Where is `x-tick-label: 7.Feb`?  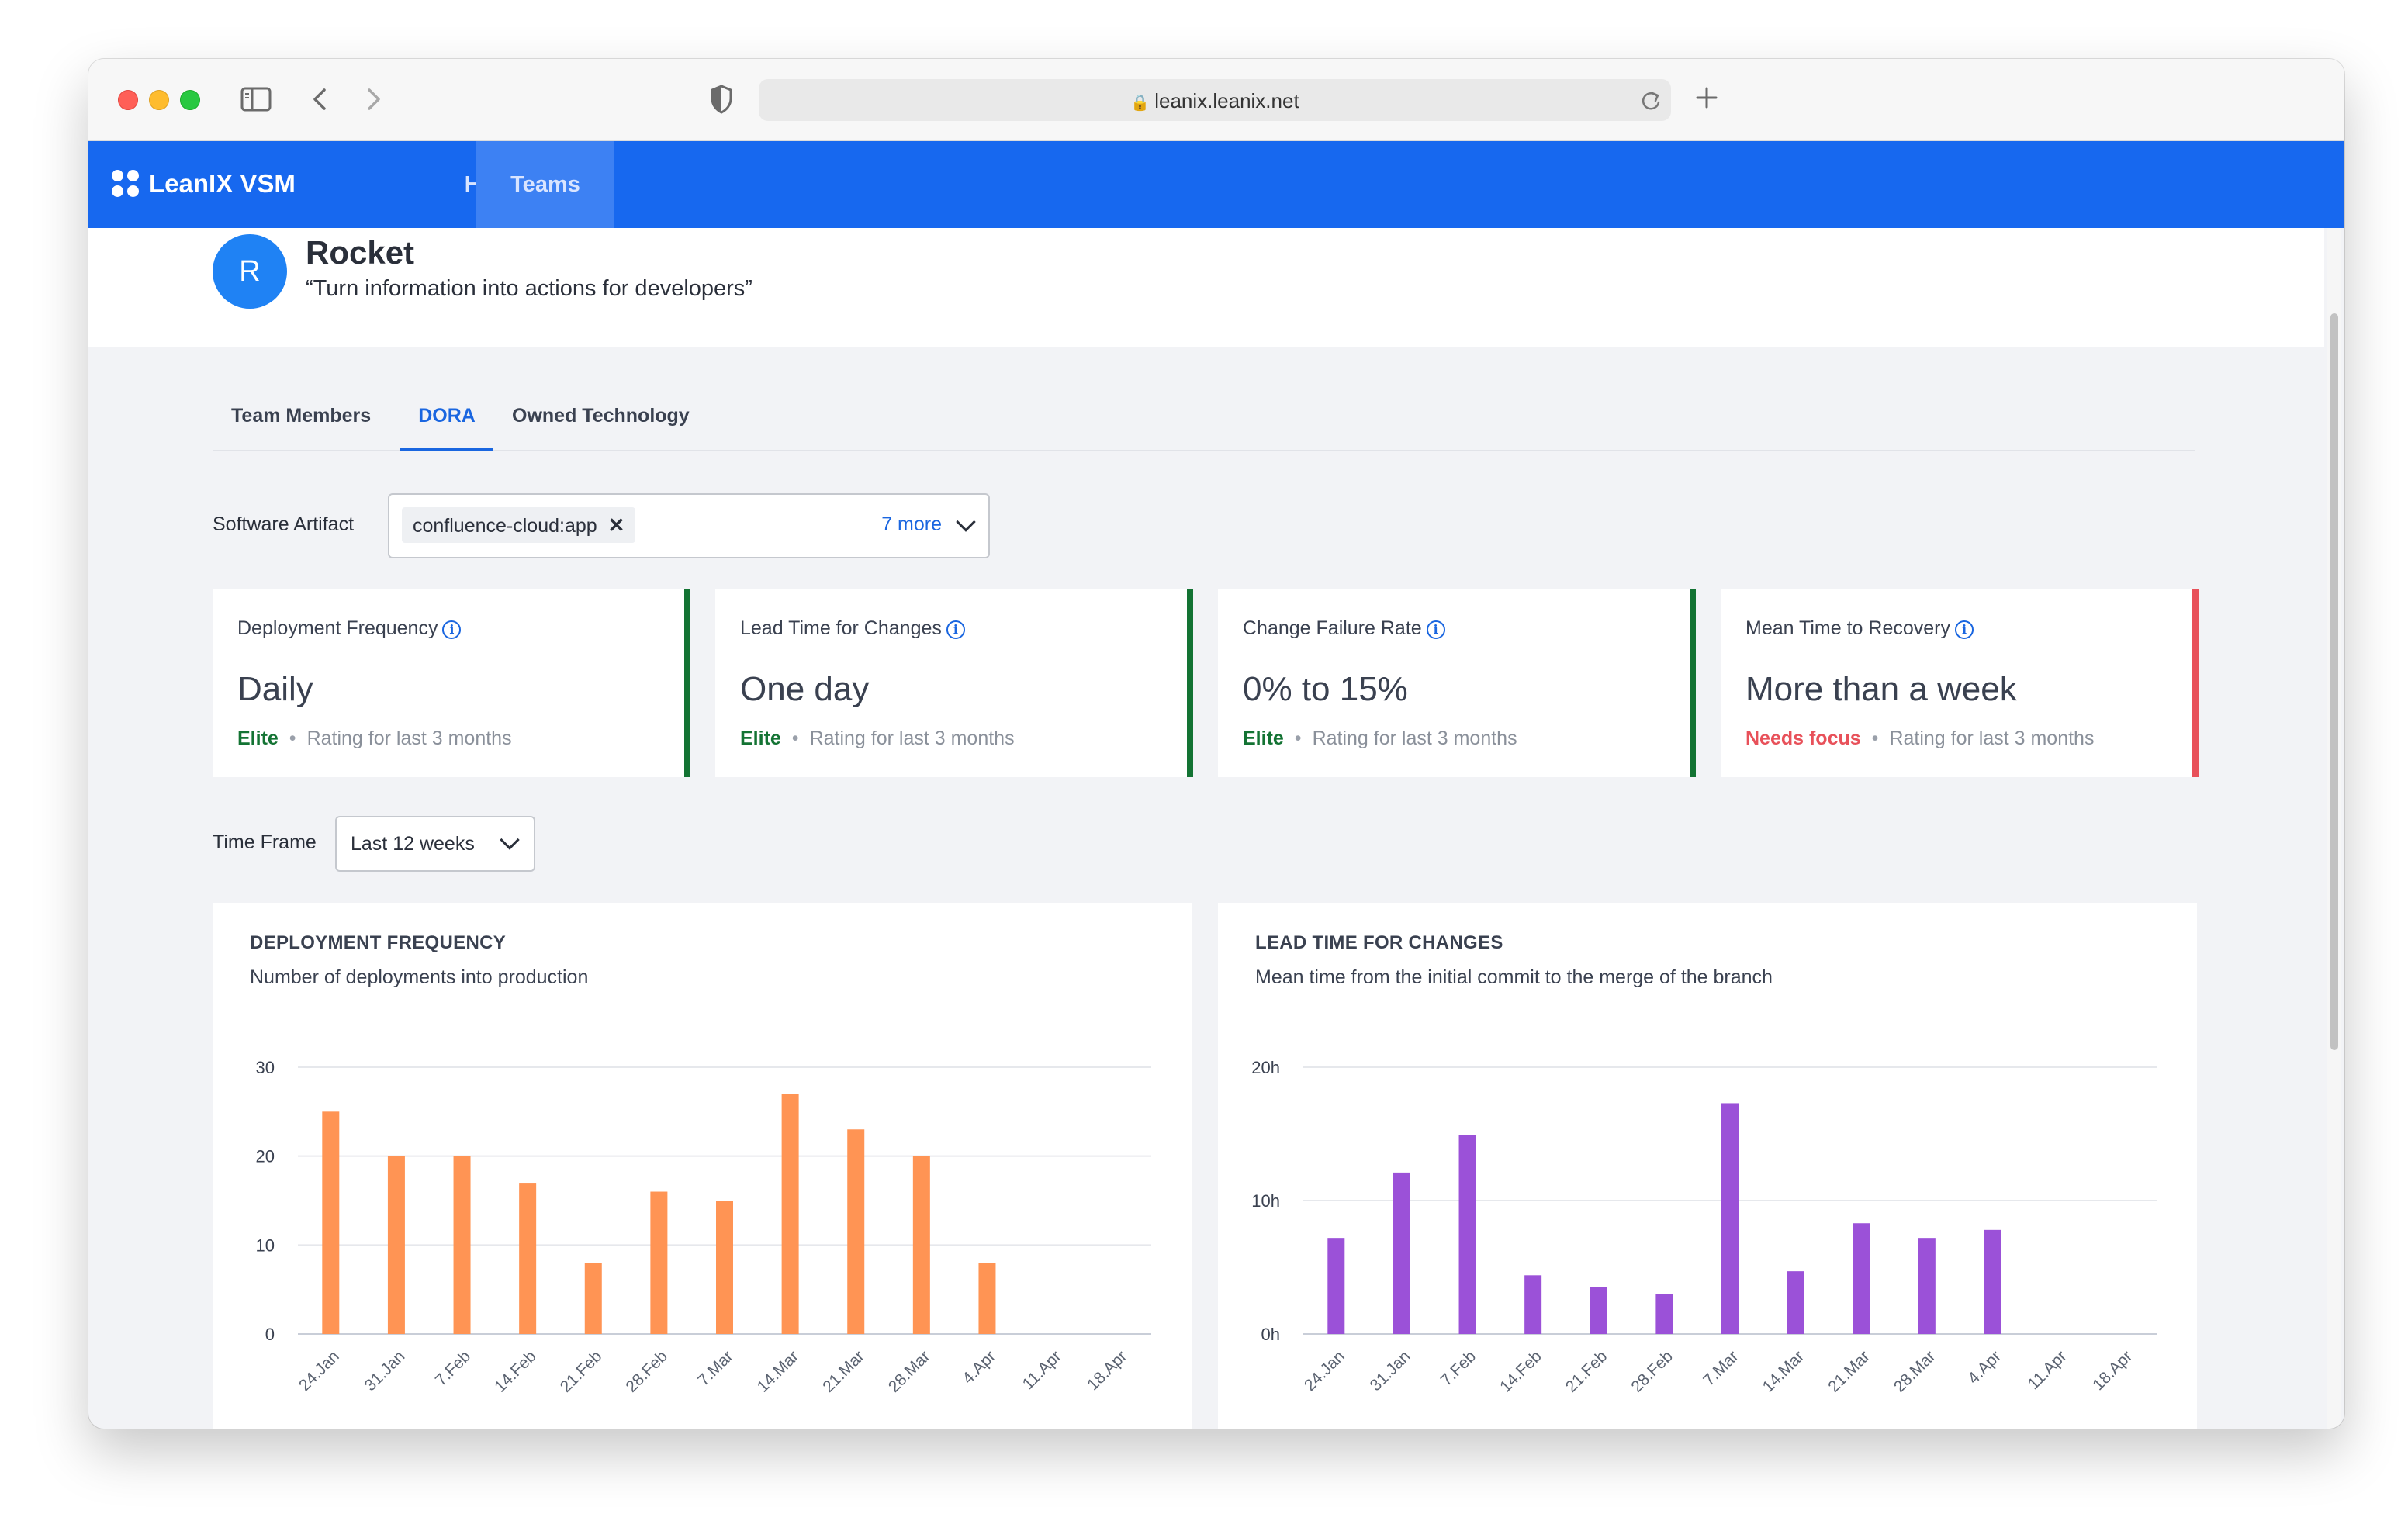
x-tick-label: 7.Feb is located at coordinates (1458, 1368).